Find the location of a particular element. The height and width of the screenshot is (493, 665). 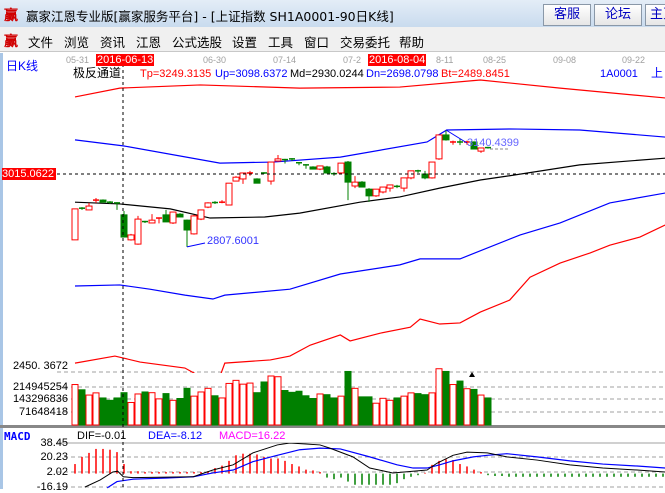

forum-button: 论坛 is located at coordinates (618, 15).